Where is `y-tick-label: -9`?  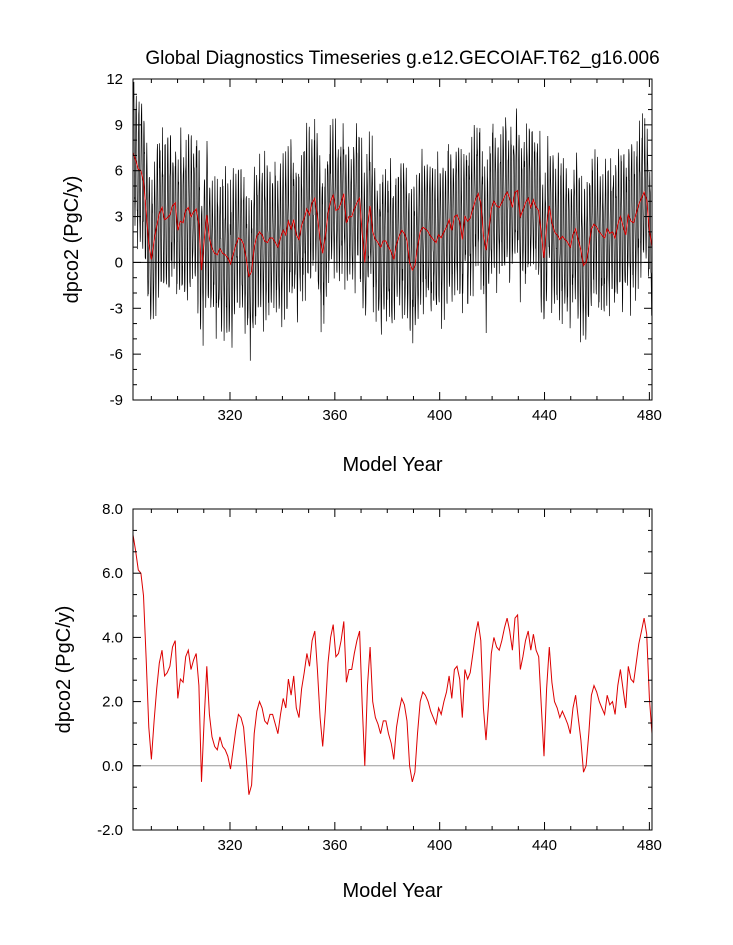
y-tick-label: -9 is located at coordinates (116, 400).